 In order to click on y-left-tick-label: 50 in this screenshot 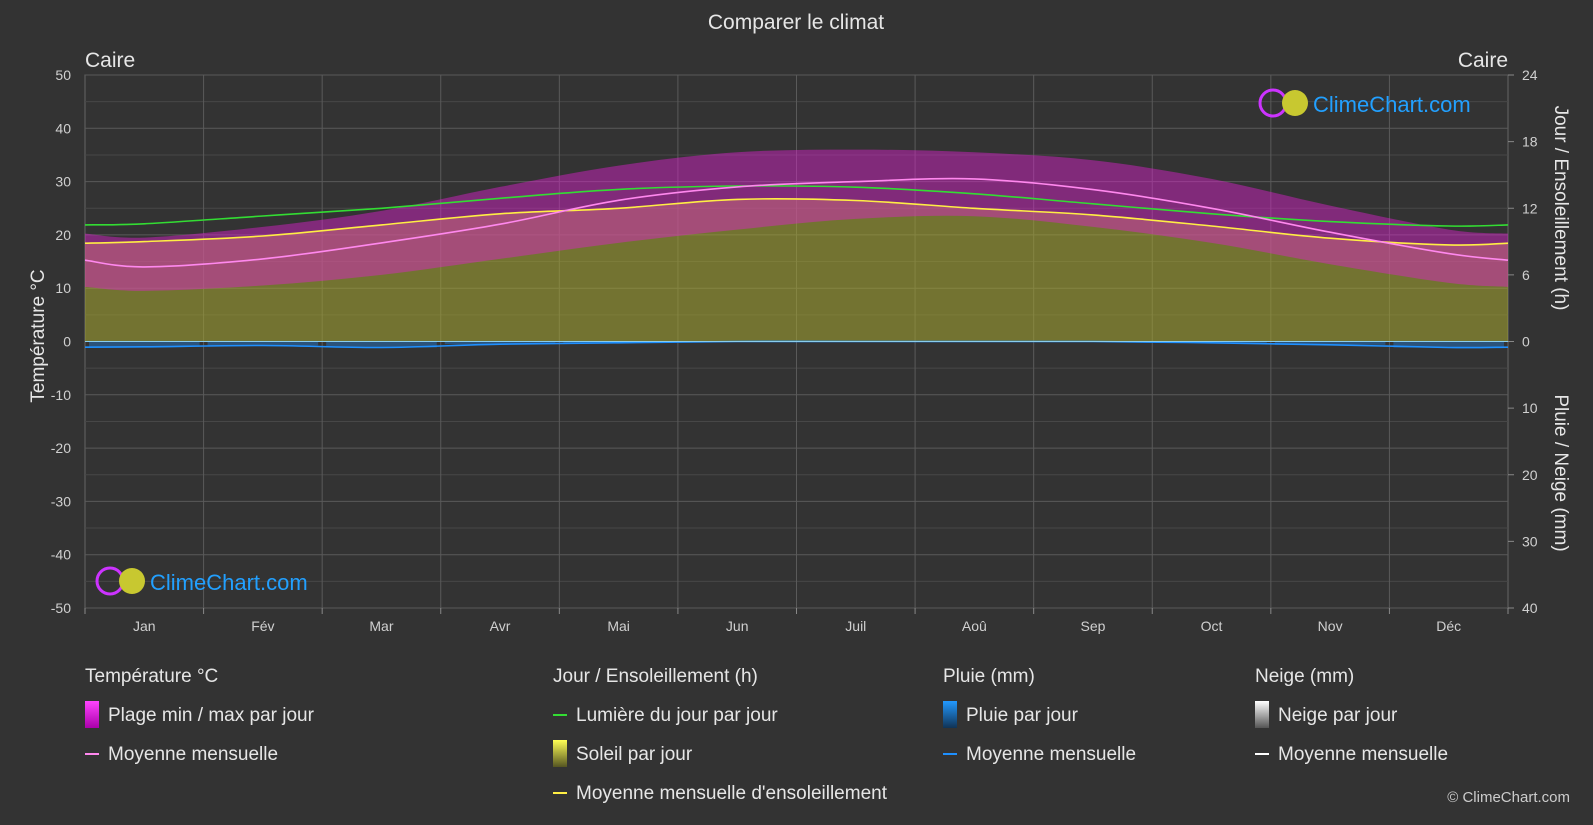, I will do `click(63, 75)`.